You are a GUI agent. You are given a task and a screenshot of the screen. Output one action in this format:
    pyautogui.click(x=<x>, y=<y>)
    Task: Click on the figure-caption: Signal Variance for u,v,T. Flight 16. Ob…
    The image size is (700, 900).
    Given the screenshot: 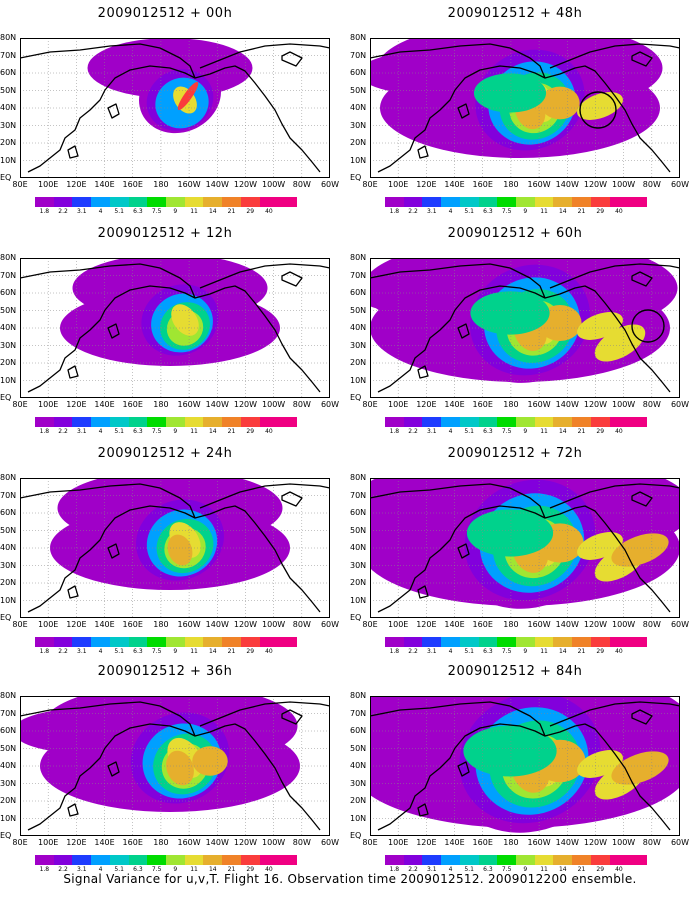 What is the action you would take?
    pyautogui.click(x=350, y=879)
    